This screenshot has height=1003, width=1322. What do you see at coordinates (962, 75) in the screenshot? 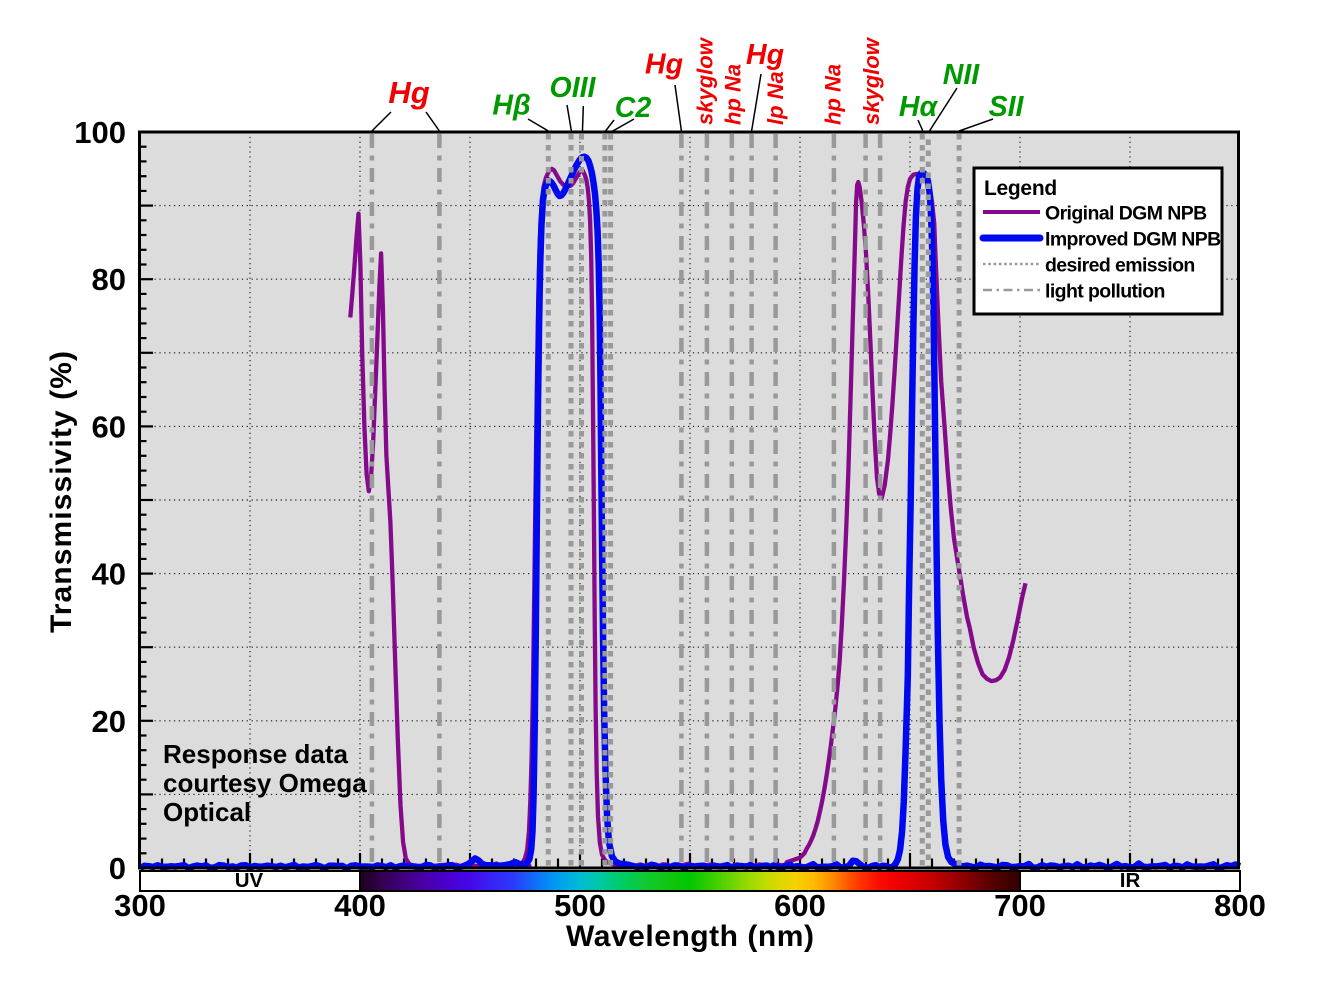
I see `svg-text: NII` at bounding box center [962, 75].